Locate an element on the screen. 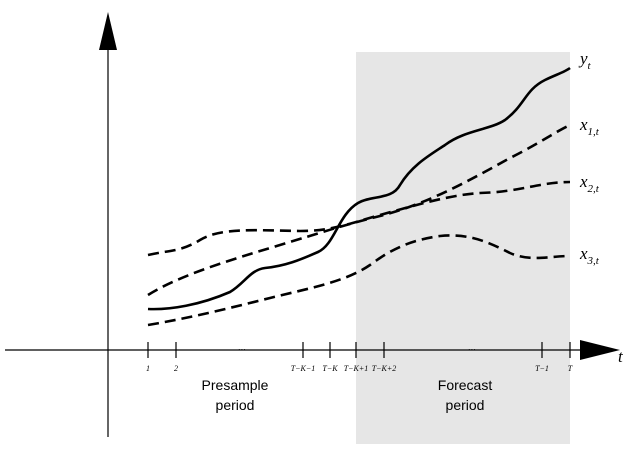 The height and width of the screenshot is (449, 636). series-label: x3,t is located at coordinates (589, 255).